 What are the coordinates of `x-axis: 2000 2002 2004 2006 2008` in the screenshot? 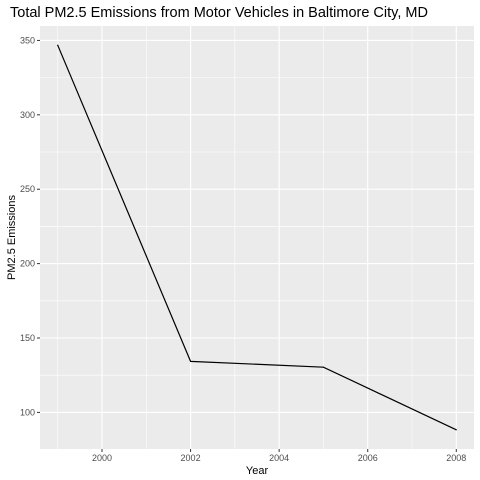 It's located at (279, 456).